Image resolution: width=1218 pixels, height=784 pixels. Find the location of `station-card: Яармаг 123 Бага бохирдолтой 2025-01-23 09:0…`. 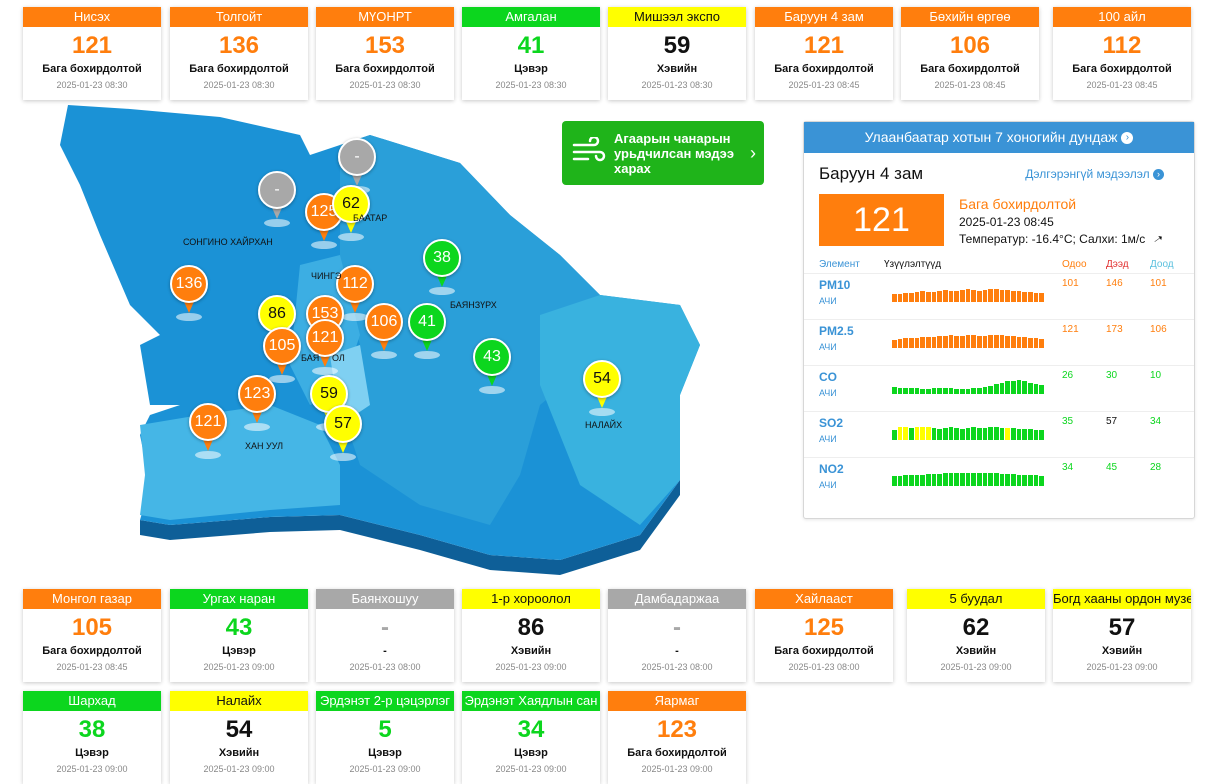

station-card: Яармаг 123 Бага бохирдолтой 2025-01-23 09:0… is located at coordinates (677, 737).